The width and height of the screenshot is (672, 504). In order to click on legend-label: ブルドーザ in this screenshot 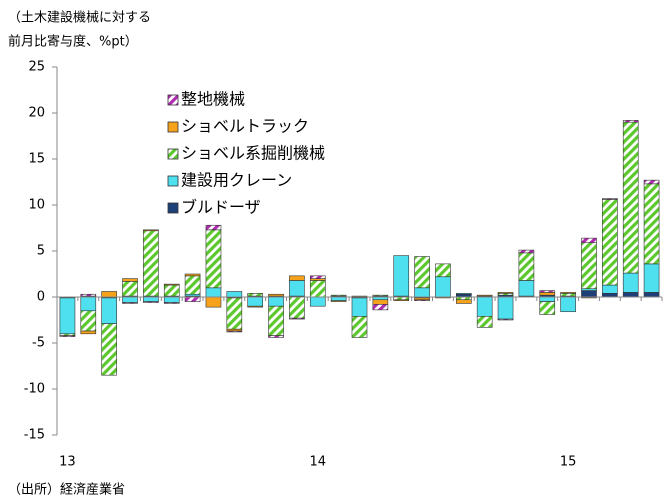, I will do `click(221, 207)`.